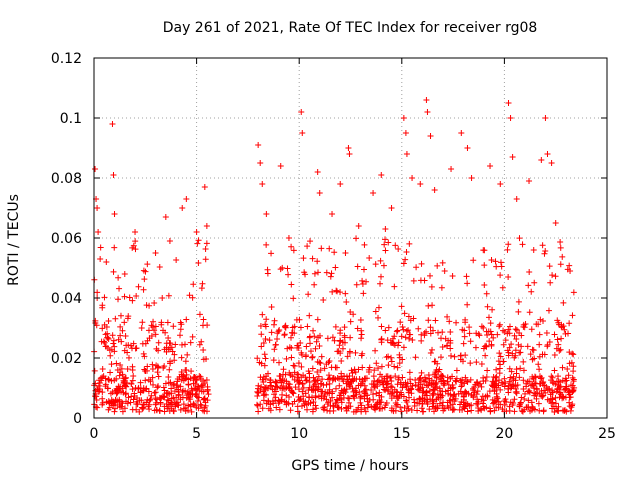 This screenshot has width=640, height=480. Describe the element at coordinates (94, 434) in the screenshot. I see `x-tick-label: 0` at that location.